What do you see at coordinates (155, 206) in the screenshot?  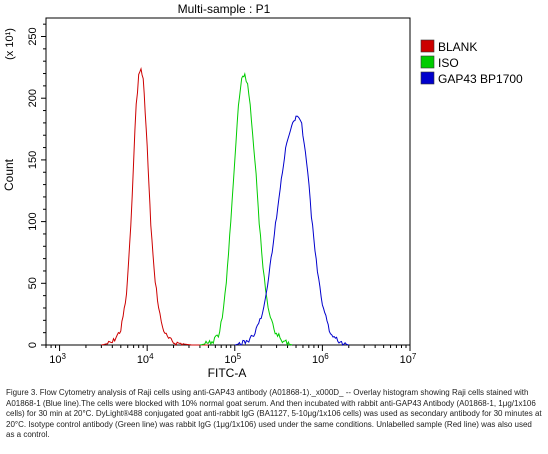 I see `series-line-blank` at bounding box center [155, 206].